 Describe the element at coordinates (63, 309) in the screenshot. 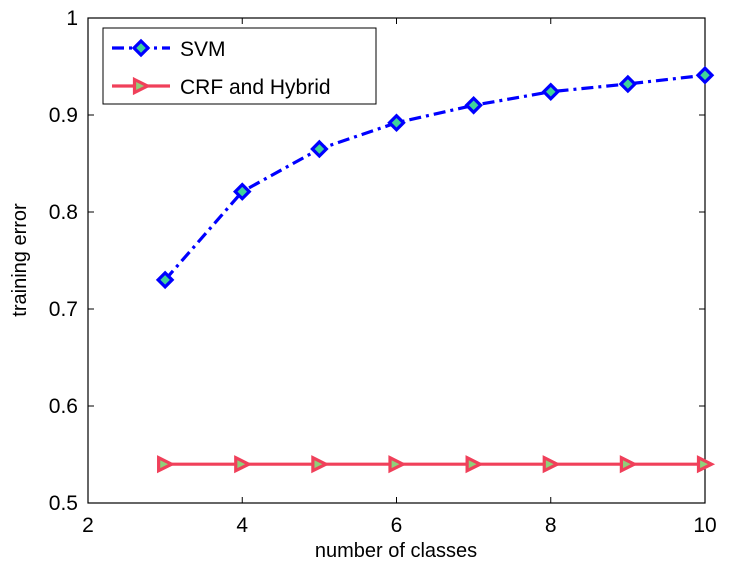

I see `y-tick-label: 0.7` at that location.